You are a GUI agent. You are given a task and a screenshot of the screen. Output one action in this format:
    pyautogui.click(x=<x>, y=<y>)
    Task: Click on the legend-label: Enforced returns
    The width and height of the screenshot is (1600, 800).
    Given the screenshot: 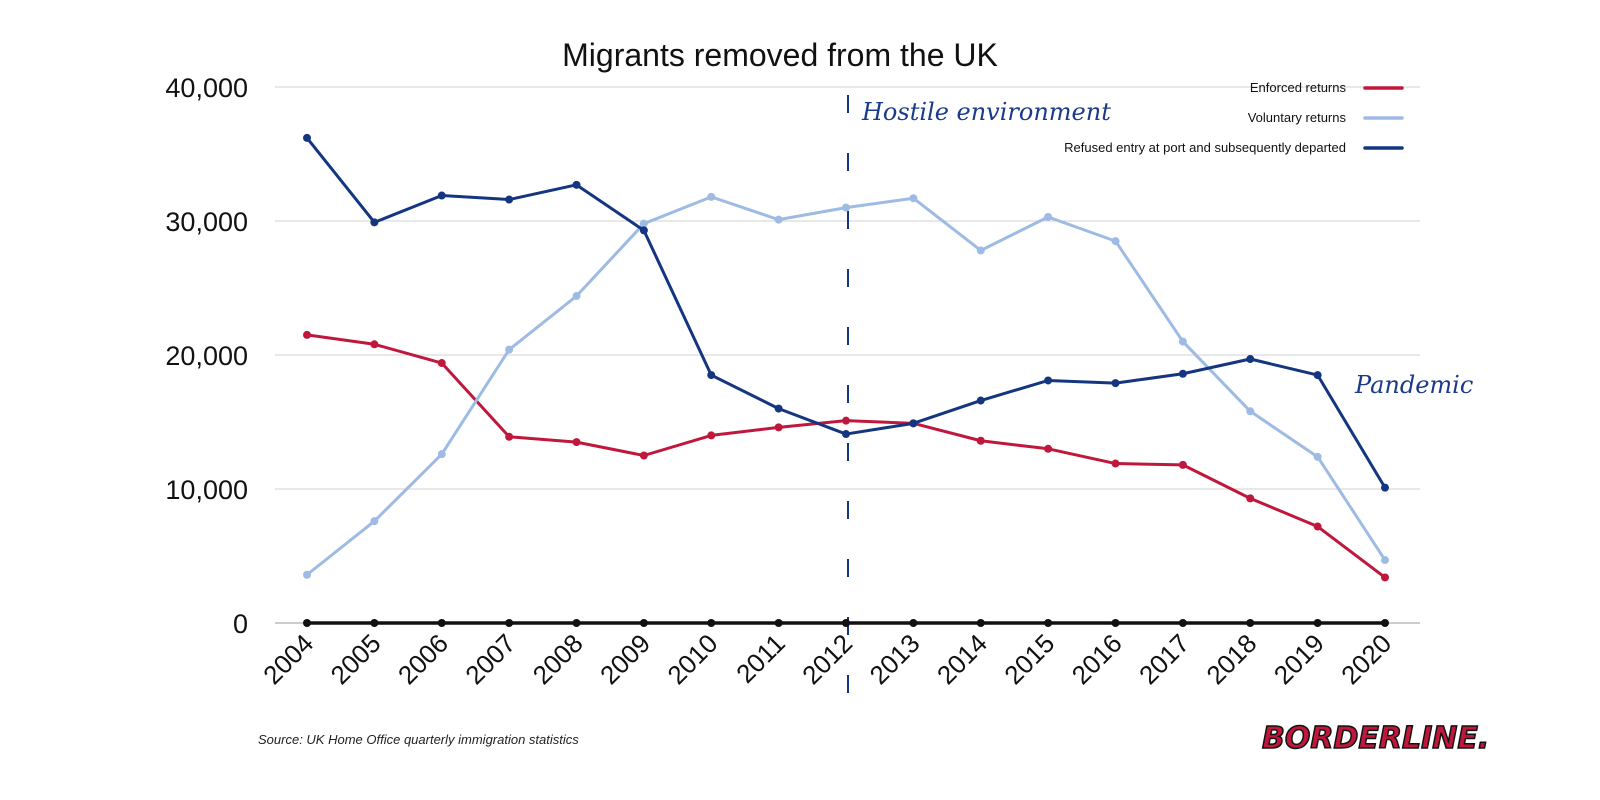 What is the action you would take?
    pyautogui.click(x=1298, y=87)
    